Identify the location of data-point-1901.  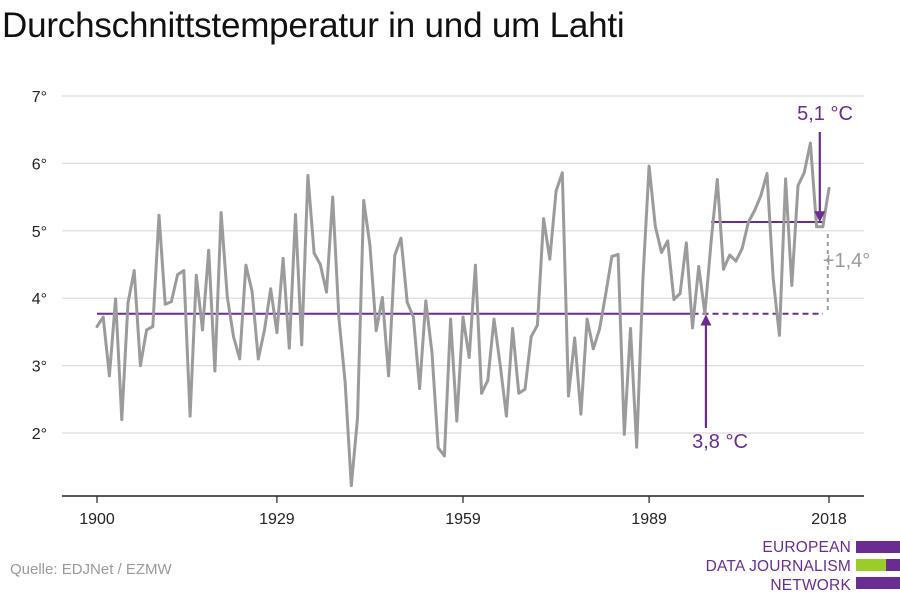
(103, 317).